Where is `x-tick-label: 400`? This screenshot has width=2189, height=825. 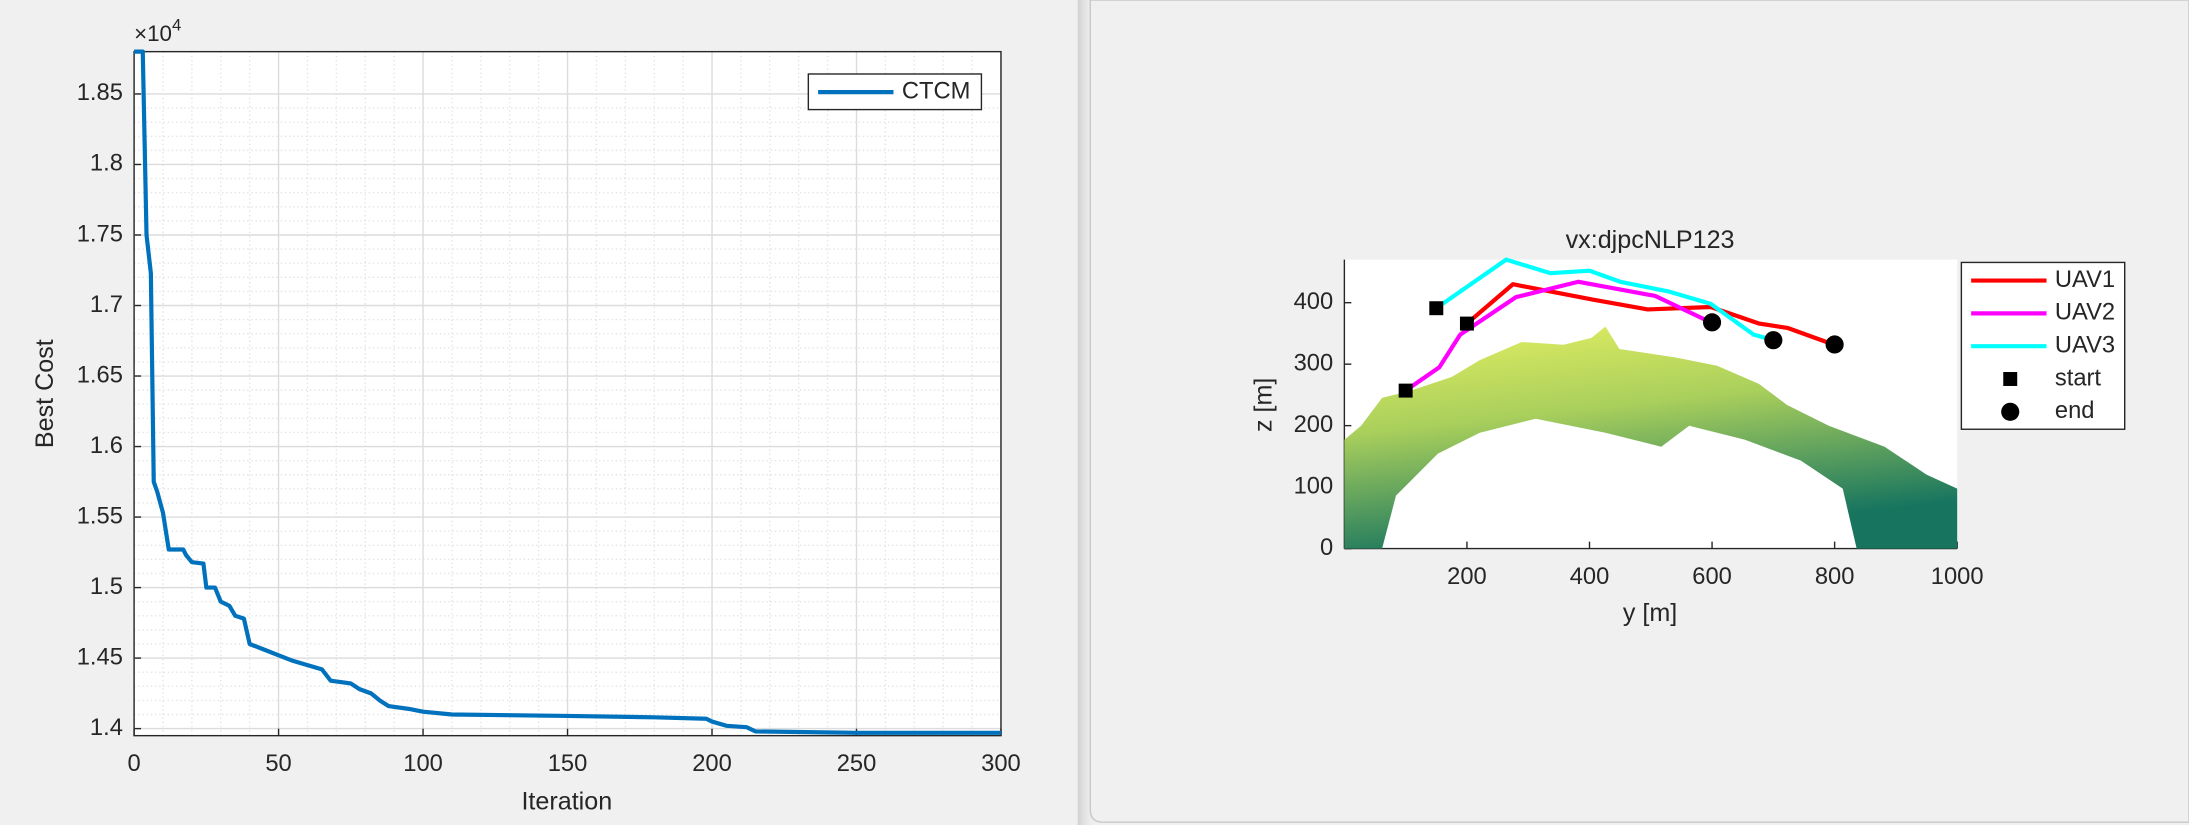 x-tick-label: 400 is located at coordinates (1590, 577).